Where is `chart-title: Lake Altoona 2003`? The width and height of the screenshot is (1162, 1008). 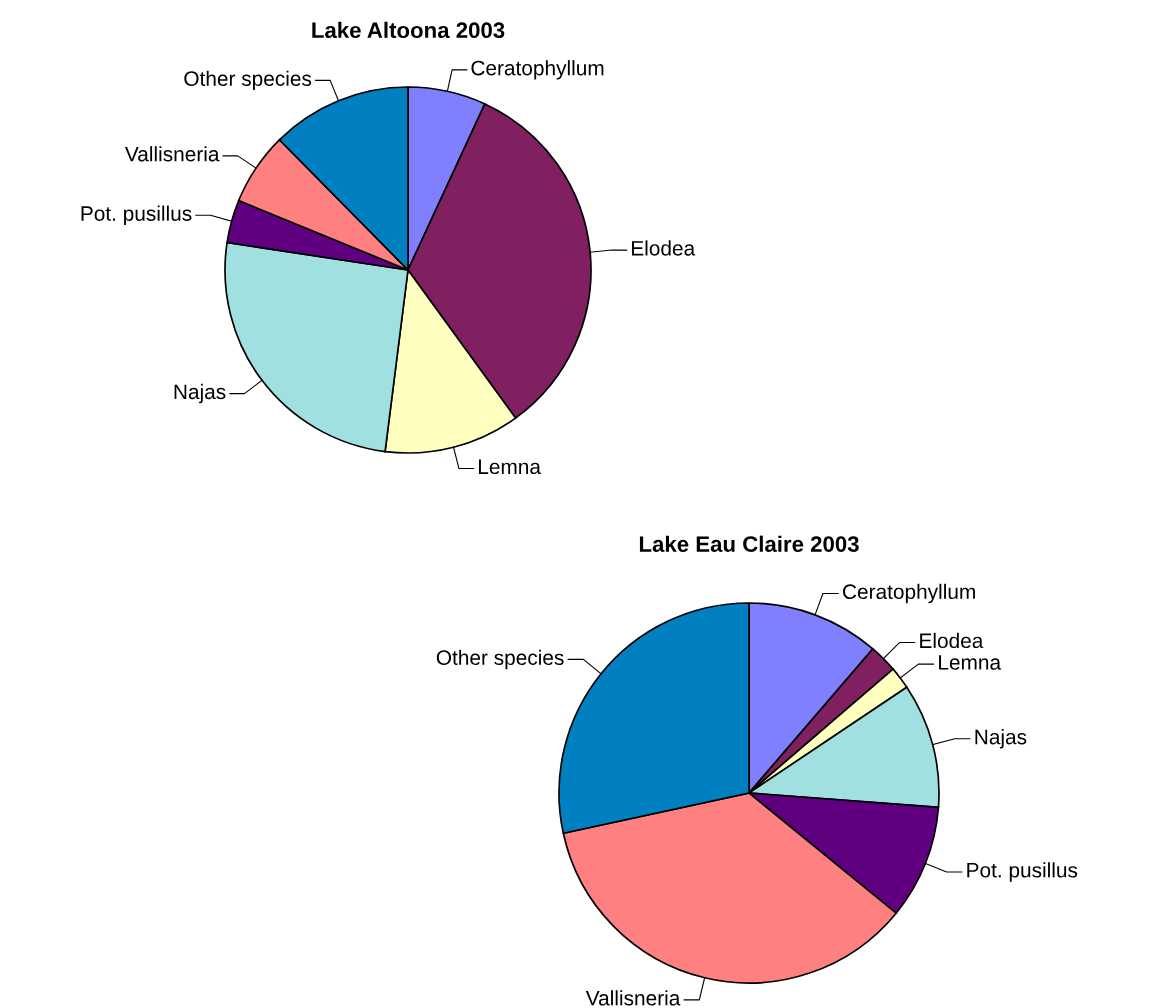
chart-title: Lake Altoona 2003 is located at coordinates (408, 30).